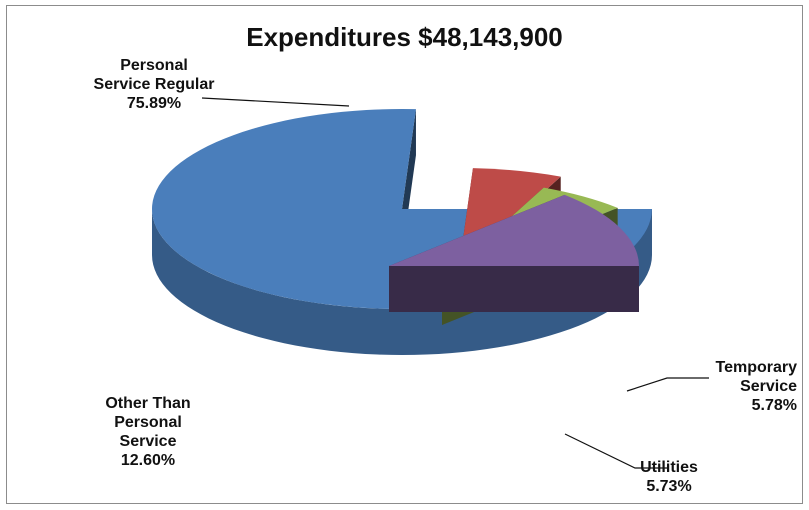 This screenshot has height=510, width=809. I want to click on slice-label-line: Service Regular, so click(154, 84).